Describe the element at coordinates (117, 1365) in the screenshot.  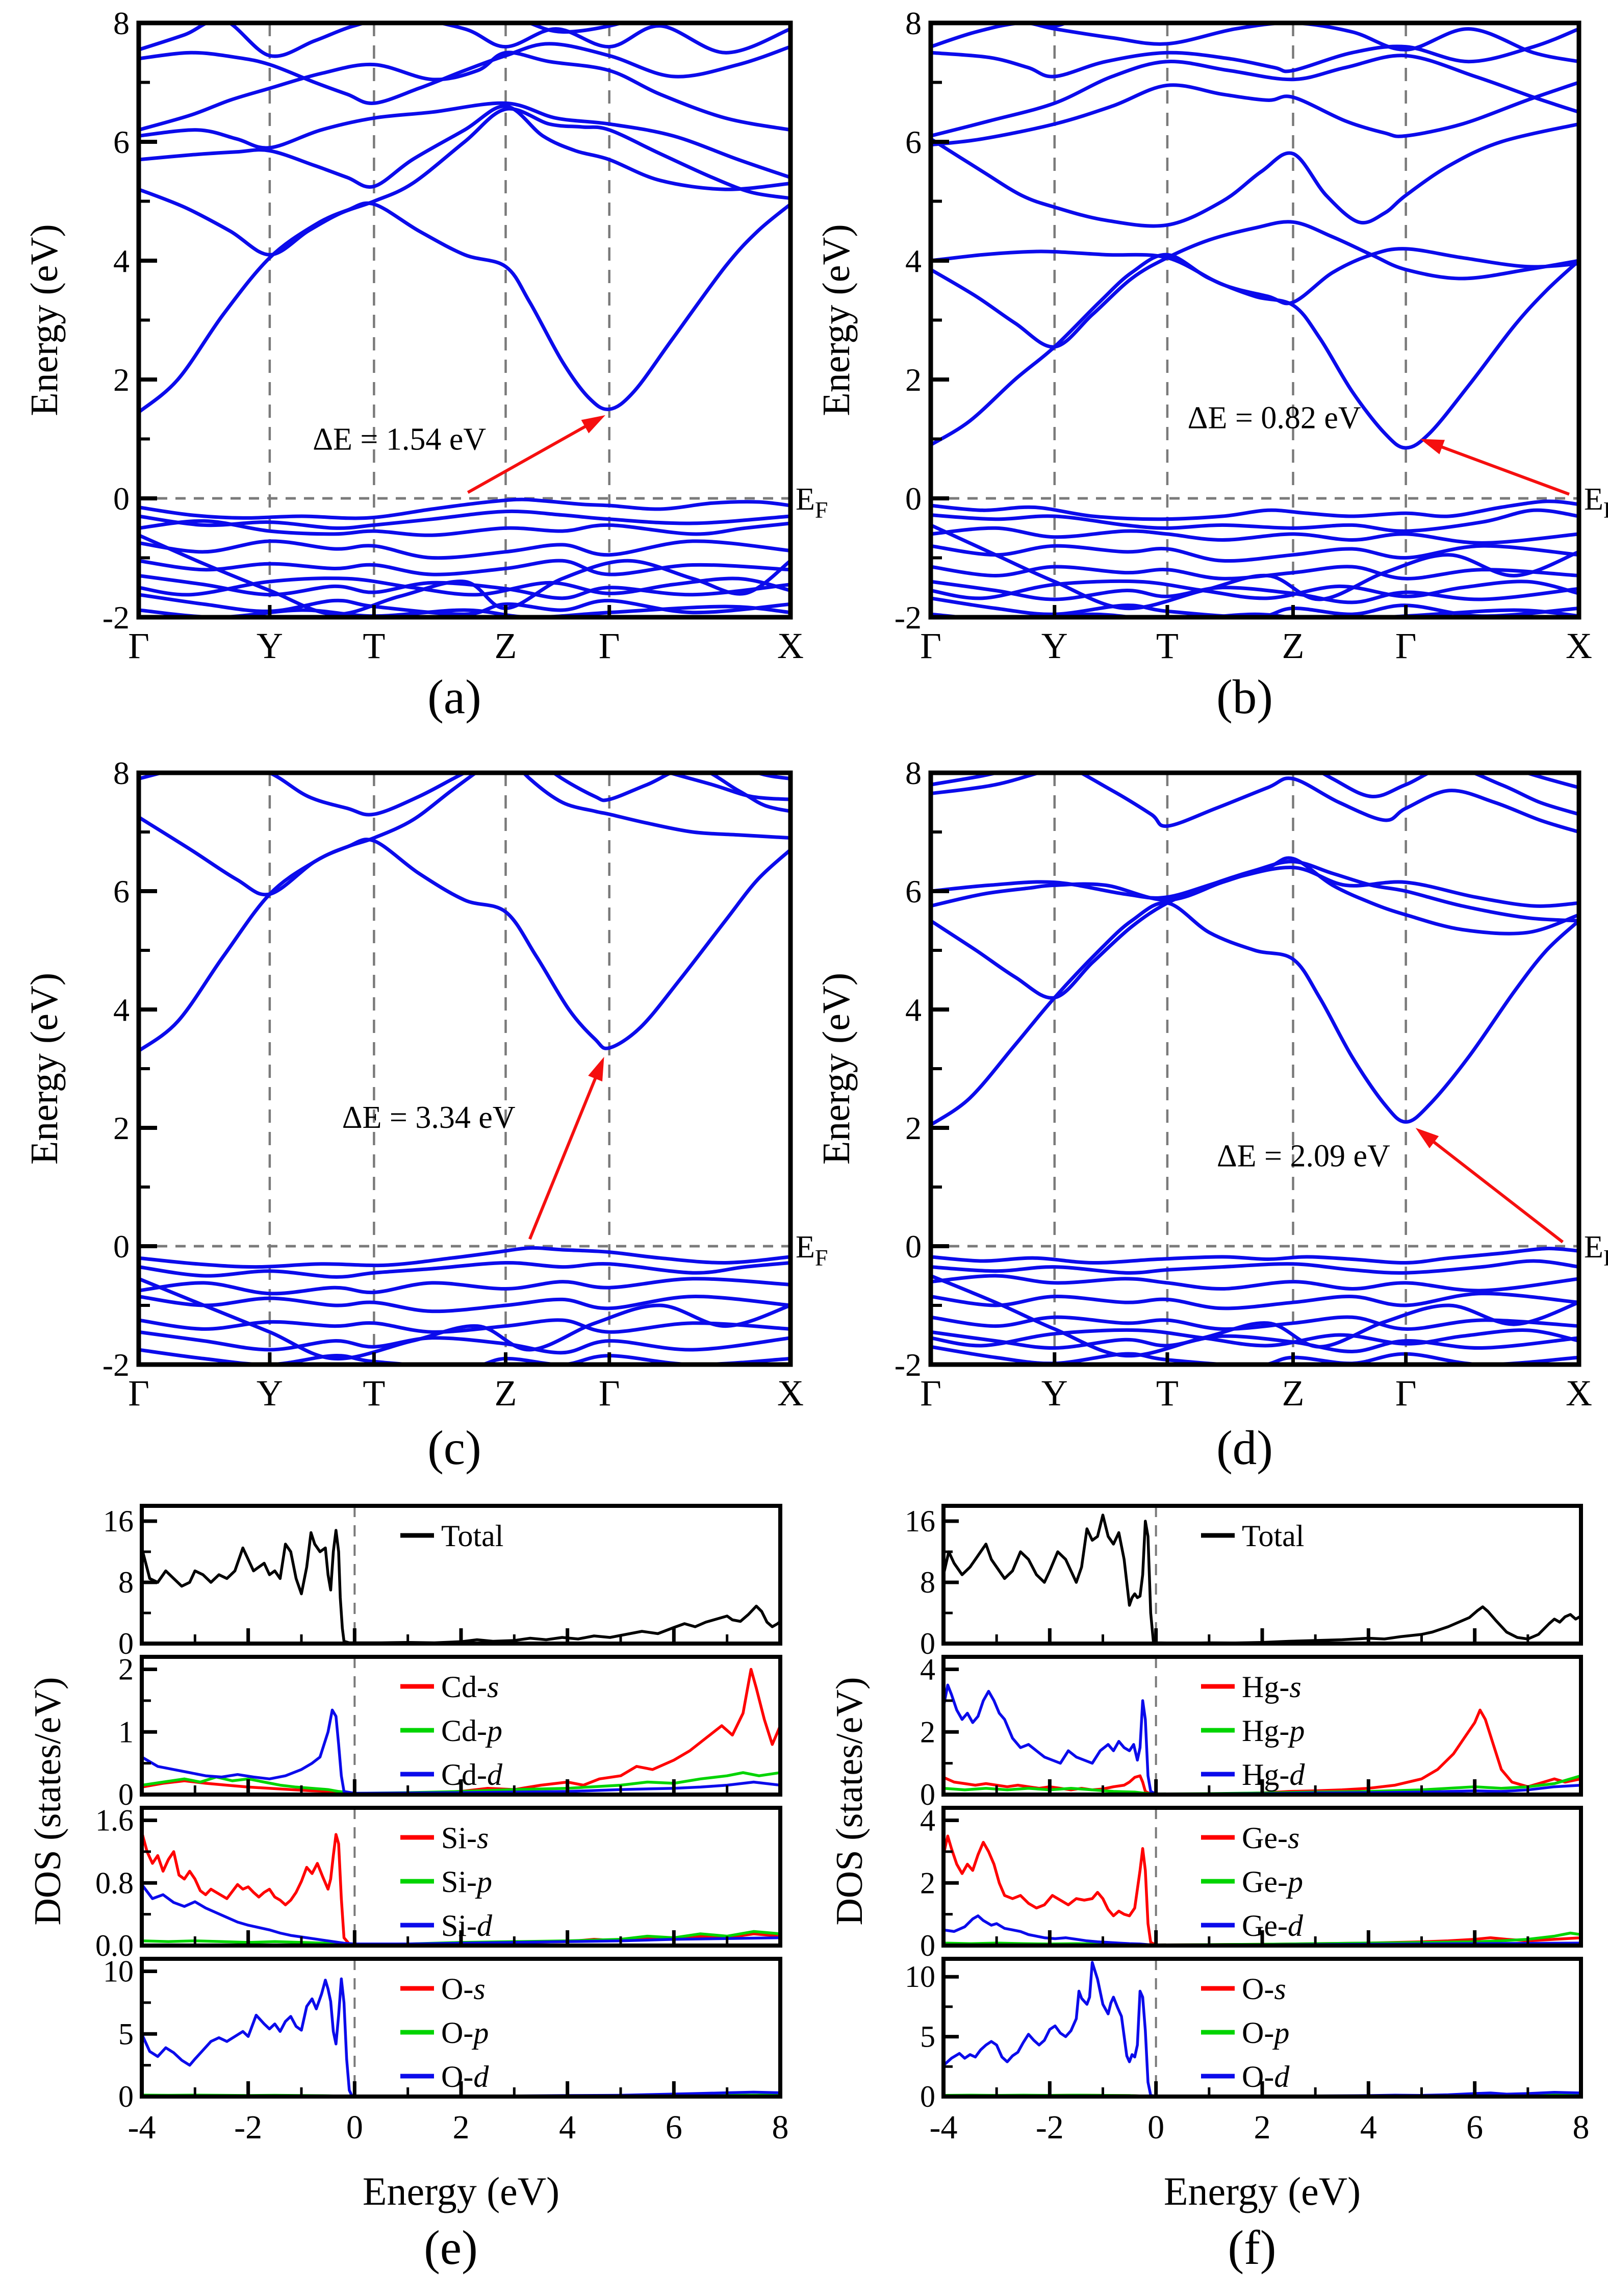
I see `y-tick-label: -2` at that location.